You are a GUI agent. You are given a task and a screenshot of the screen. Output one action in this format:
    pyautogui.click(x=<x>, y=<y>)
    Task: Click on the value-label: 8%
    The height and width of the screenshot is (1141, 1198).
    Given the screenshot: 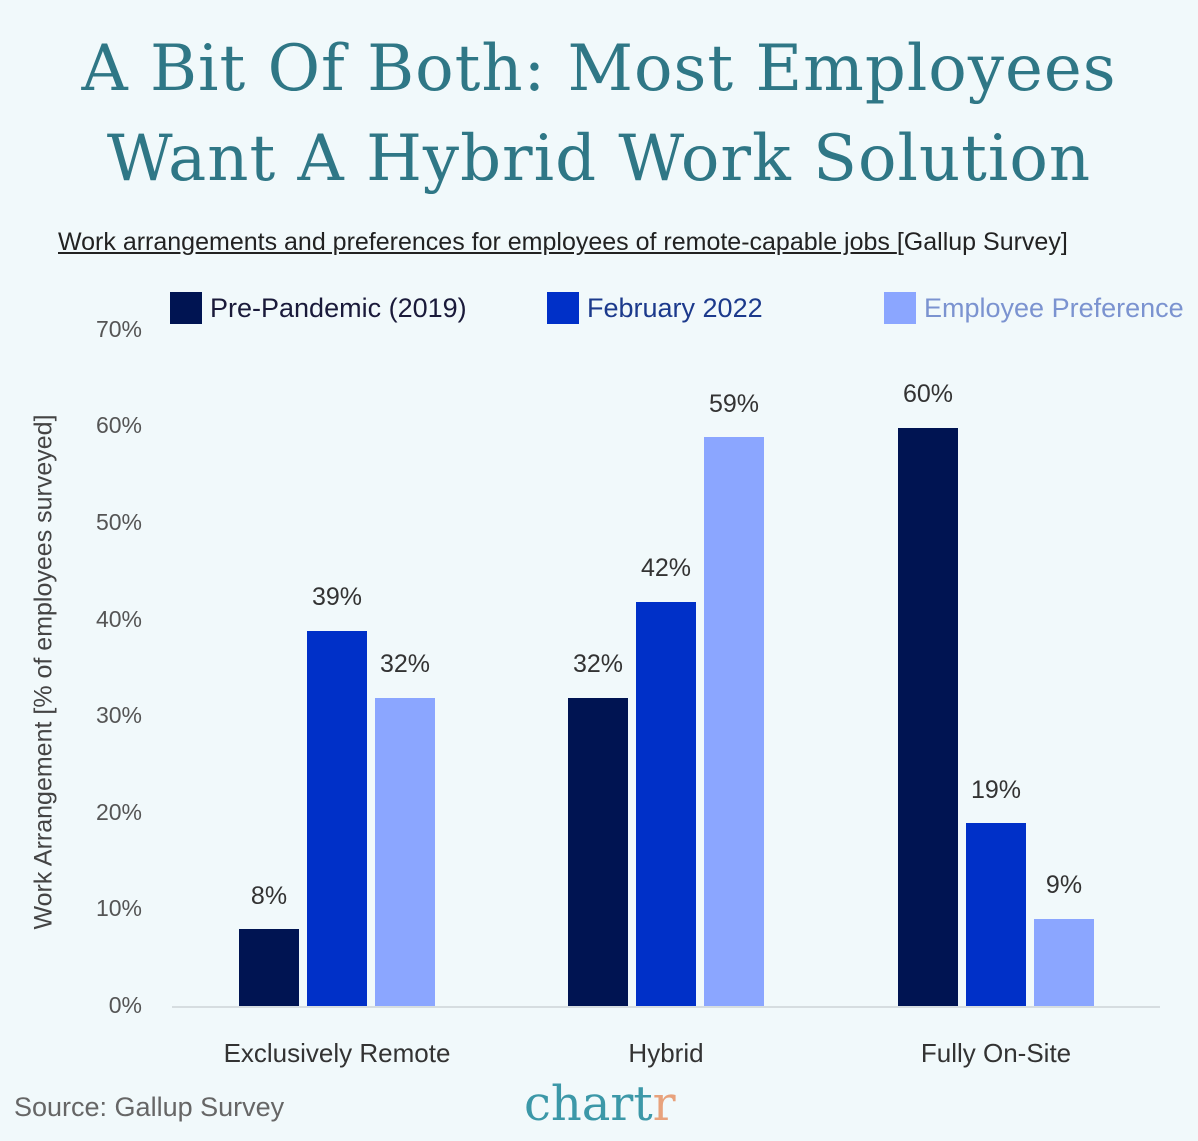 What is the action you would take?
    pyautogui.click(x=269, y=896)
    